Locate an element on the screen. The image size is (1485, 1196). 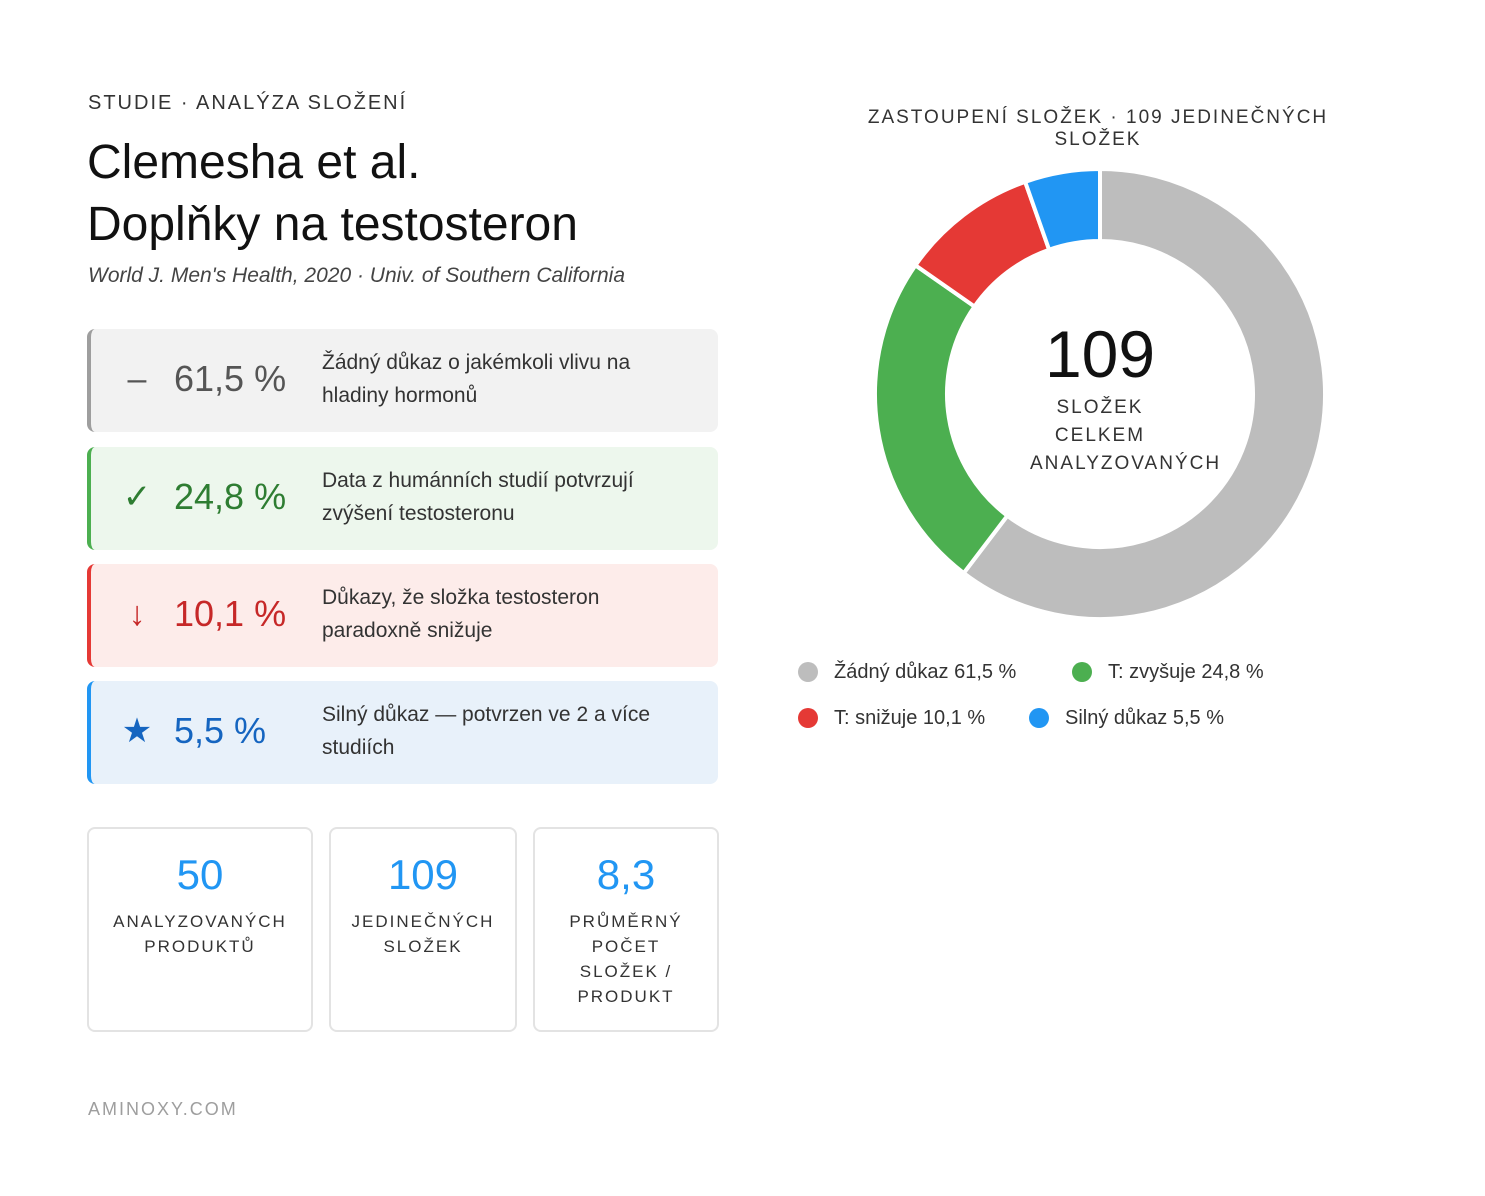
legend-label: Silný důkaz 5,5 % is located at coordinates (1144, 718).